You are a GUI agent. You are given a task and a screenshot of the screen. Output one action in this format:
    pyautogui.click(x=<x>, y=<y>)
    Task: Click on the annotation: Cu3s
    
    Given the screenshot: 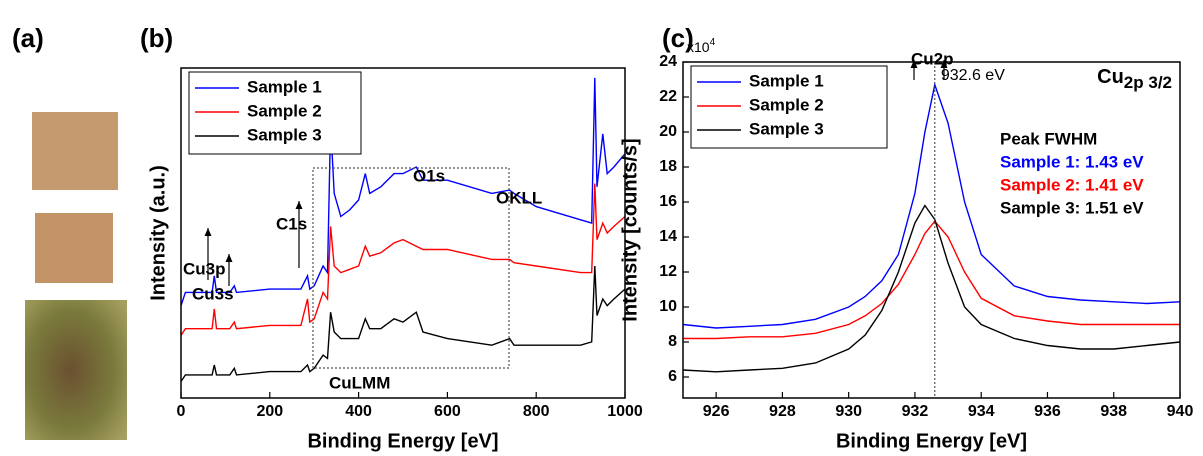 What is the action you would take?
    pyautogui.click(x=213, y=293)
    